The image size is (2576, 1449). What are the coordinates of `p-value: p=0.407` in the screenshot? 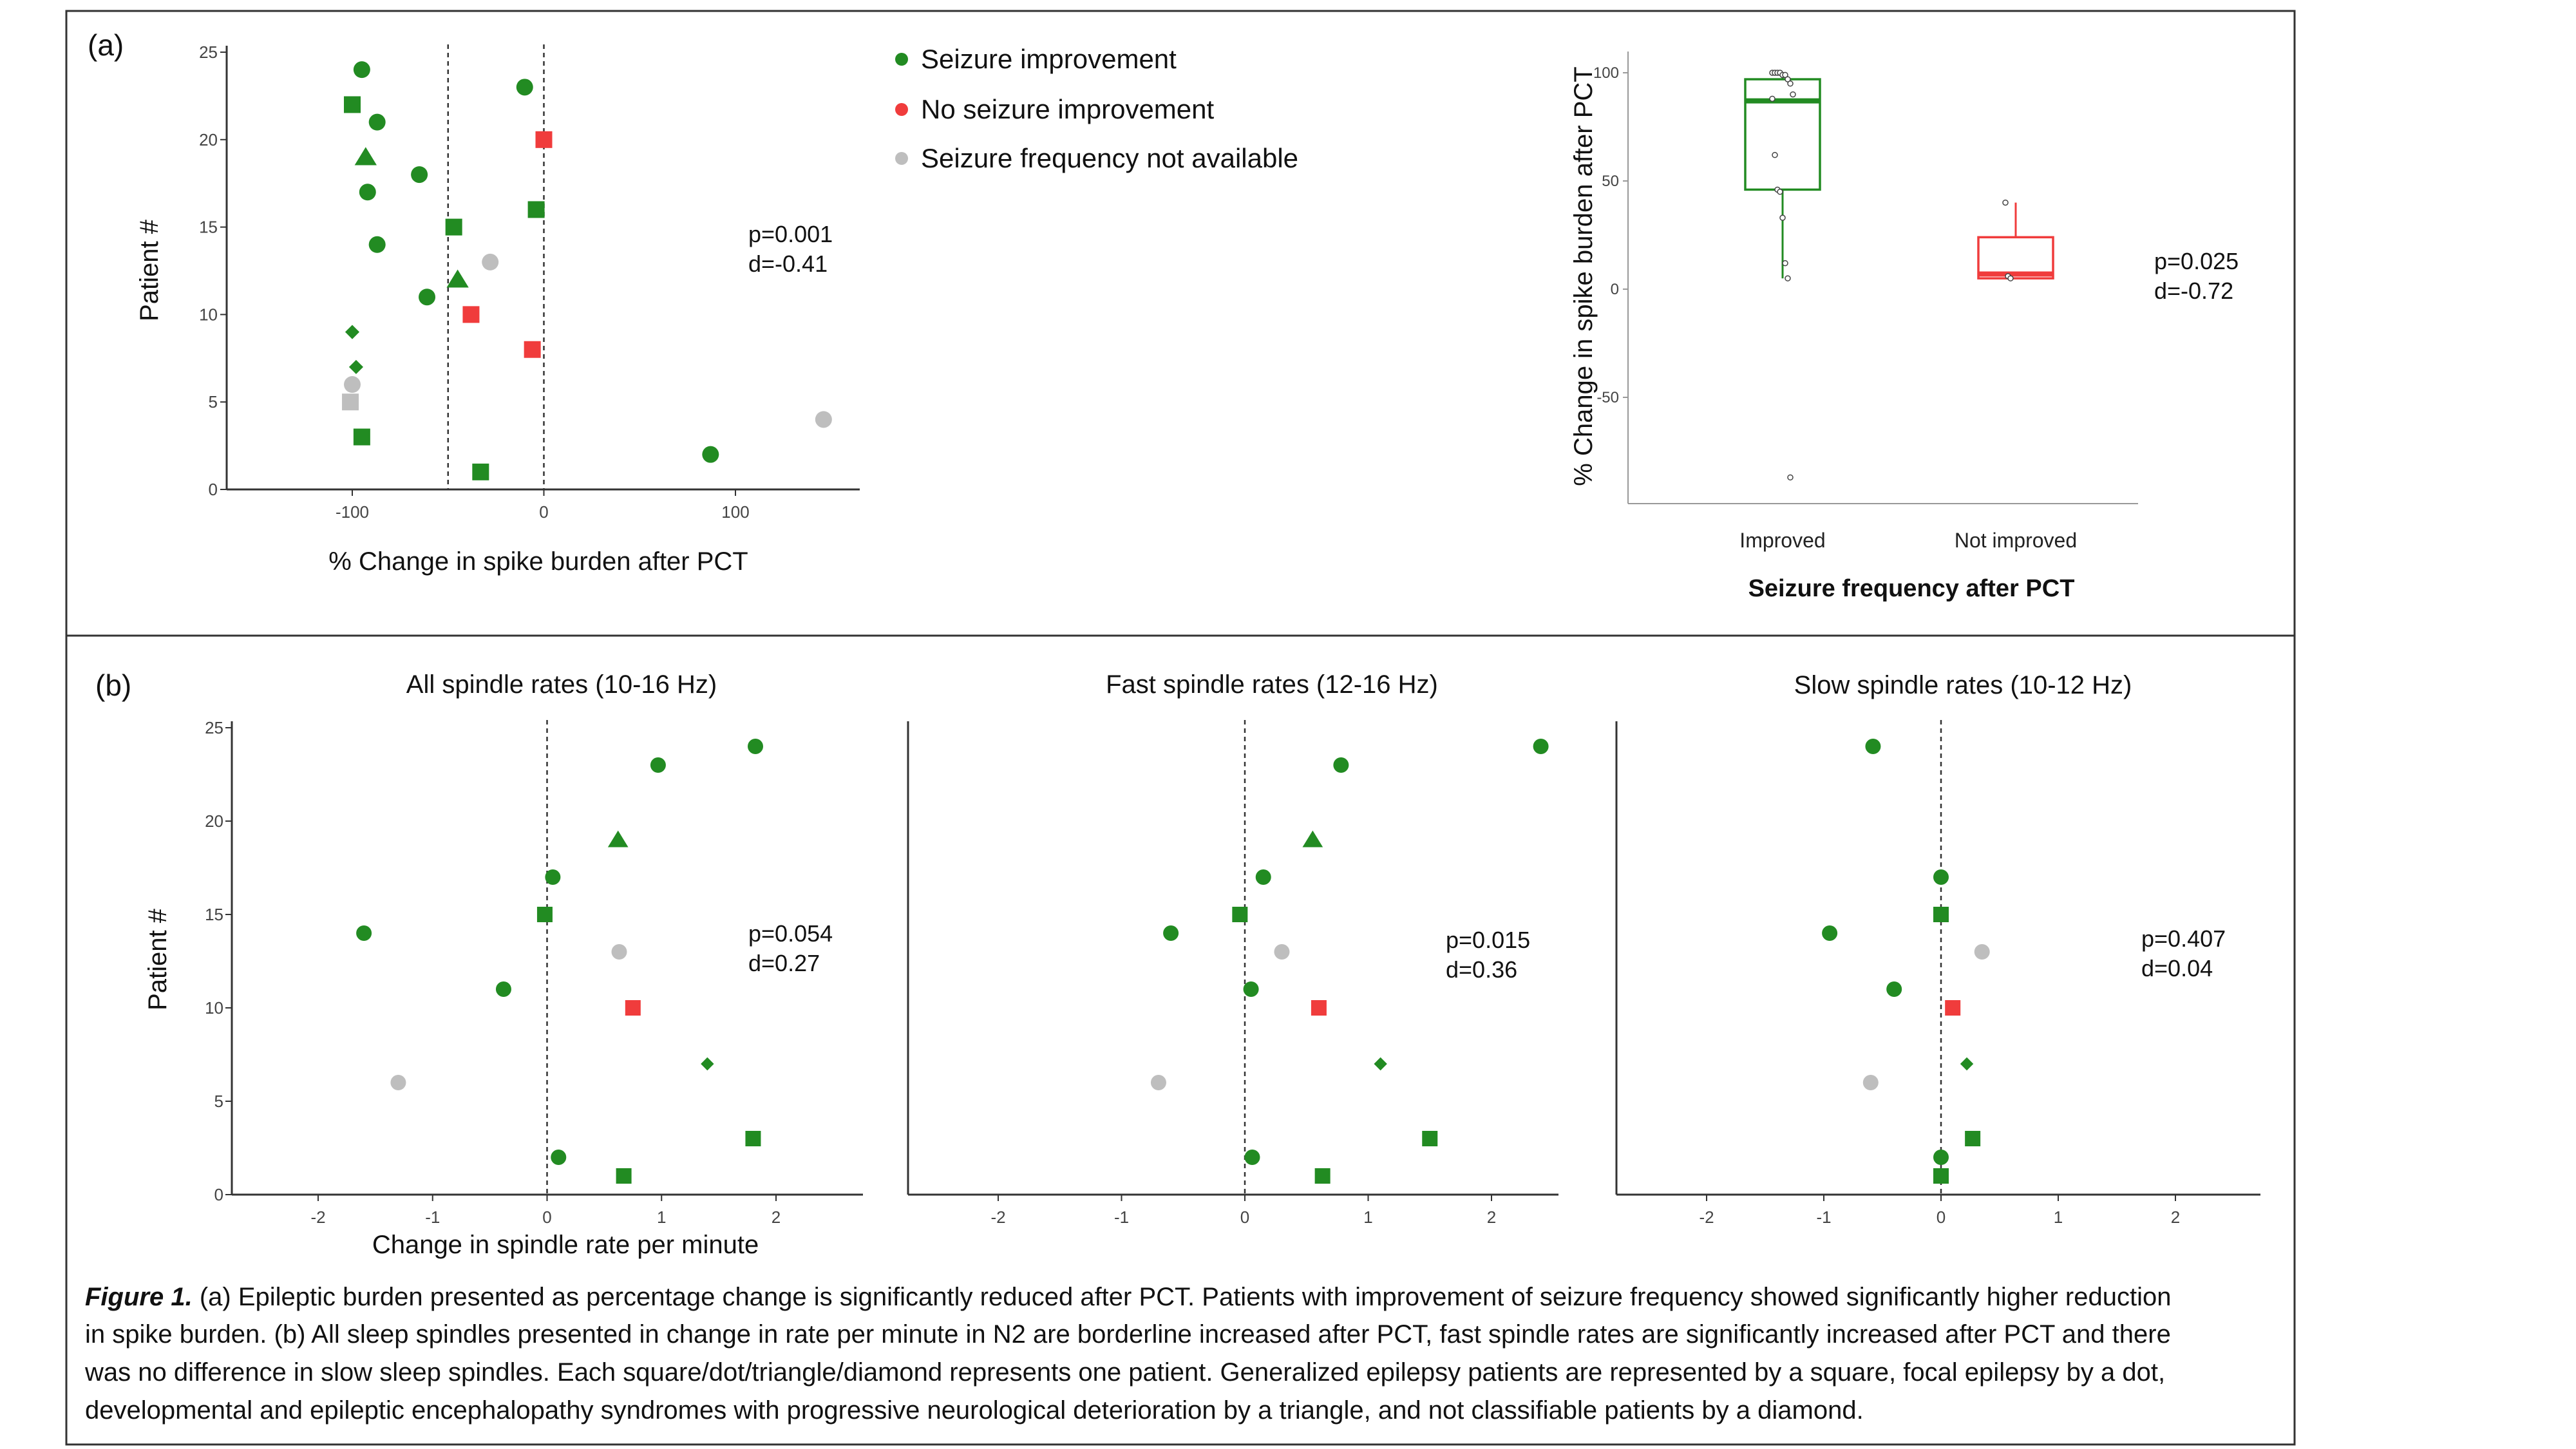 It's located at (2183, 939).